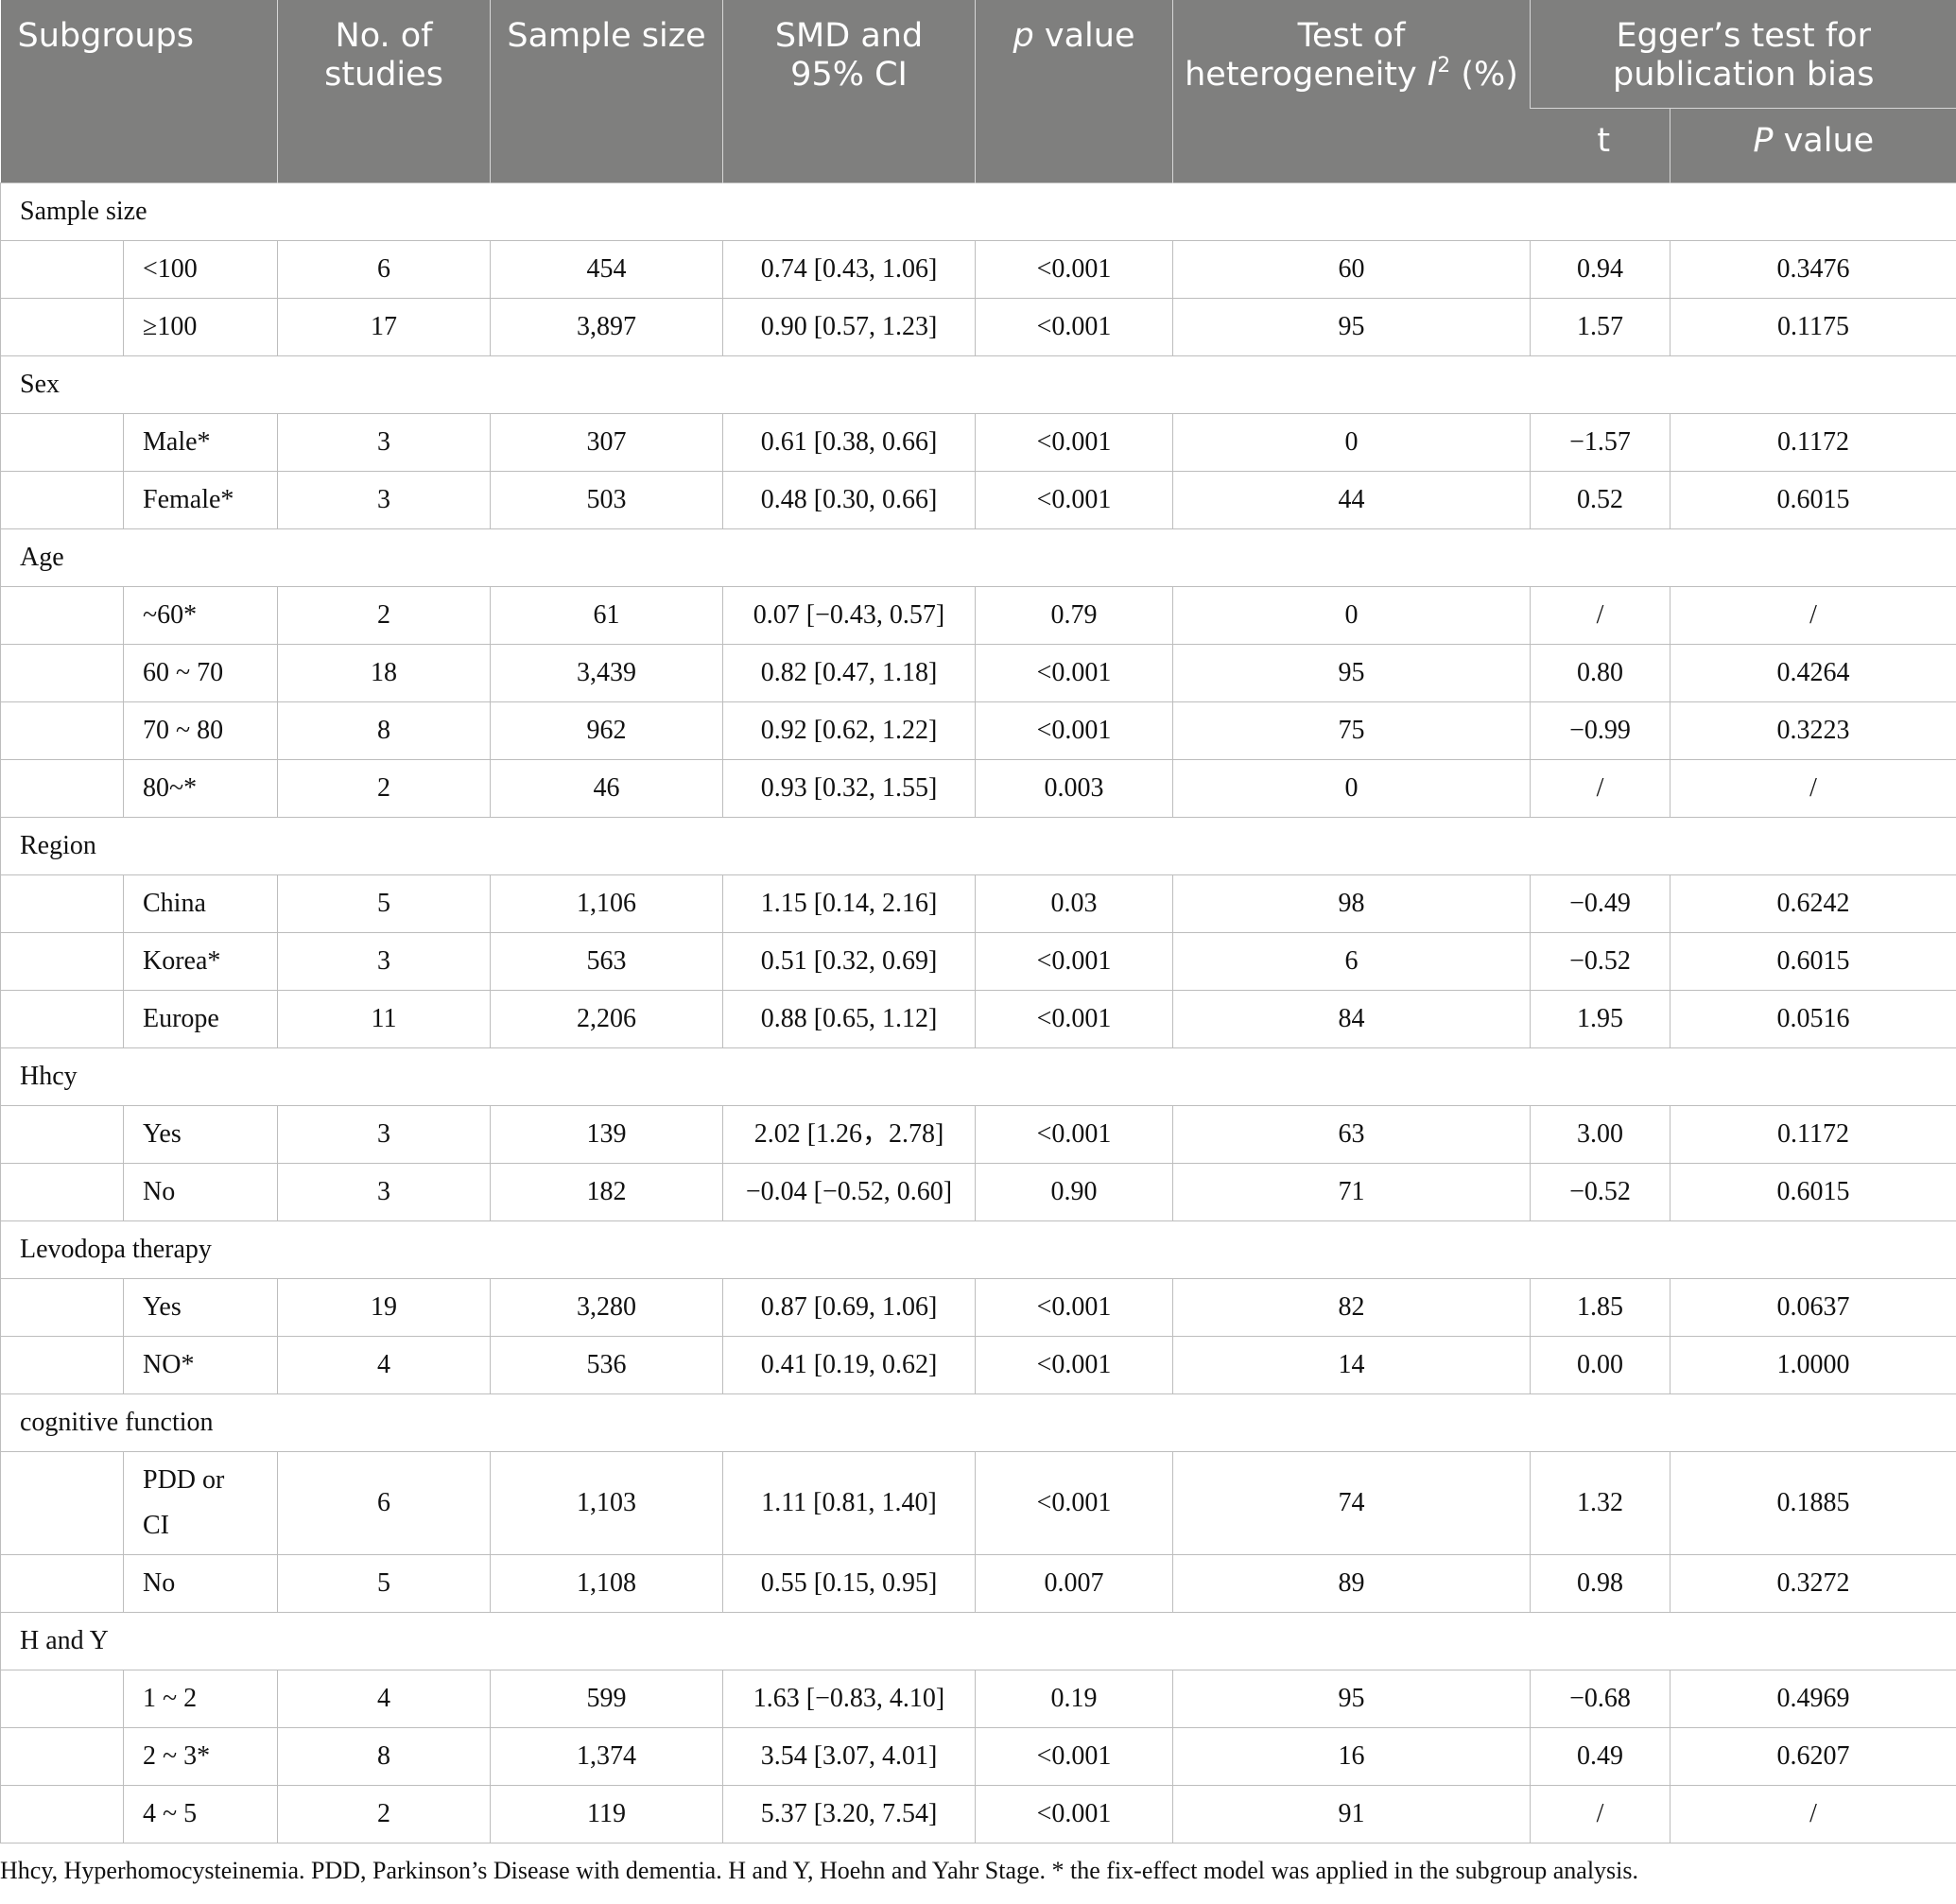 The height and width of the screenshot is (1904, 1956). What do you see at coordinates (384, 1308) in the screenshot?
I see `studies-cell: 19` at bounding box center [384, 1308].